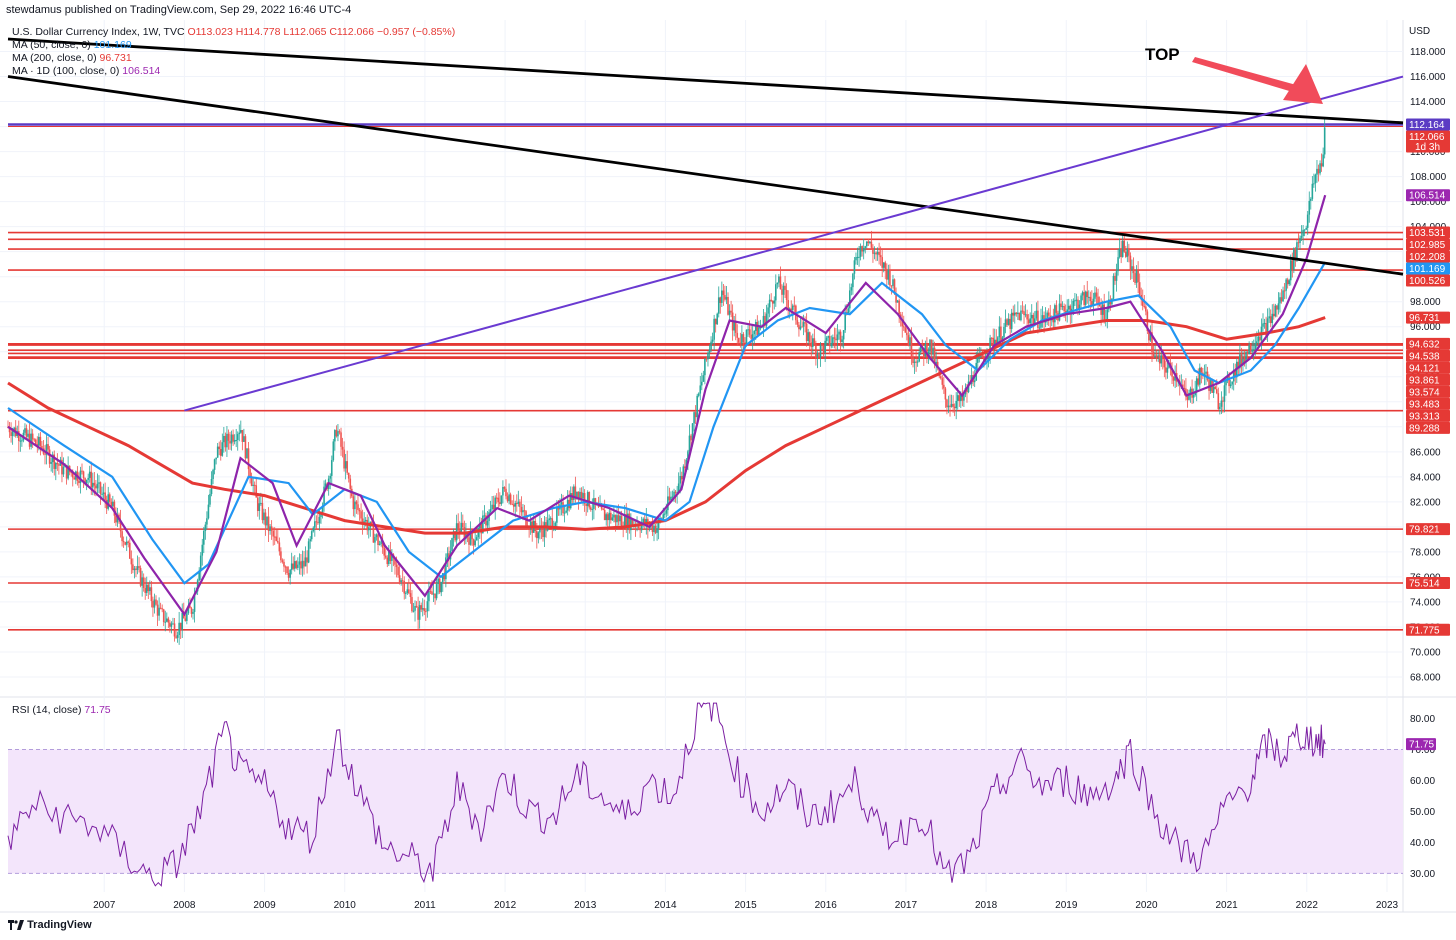  What do you see at coordinates (61, 710) in the screenshot?
I see `rsi-legend: RSI (14, close) 71.75` at bounding box center [61, 710].